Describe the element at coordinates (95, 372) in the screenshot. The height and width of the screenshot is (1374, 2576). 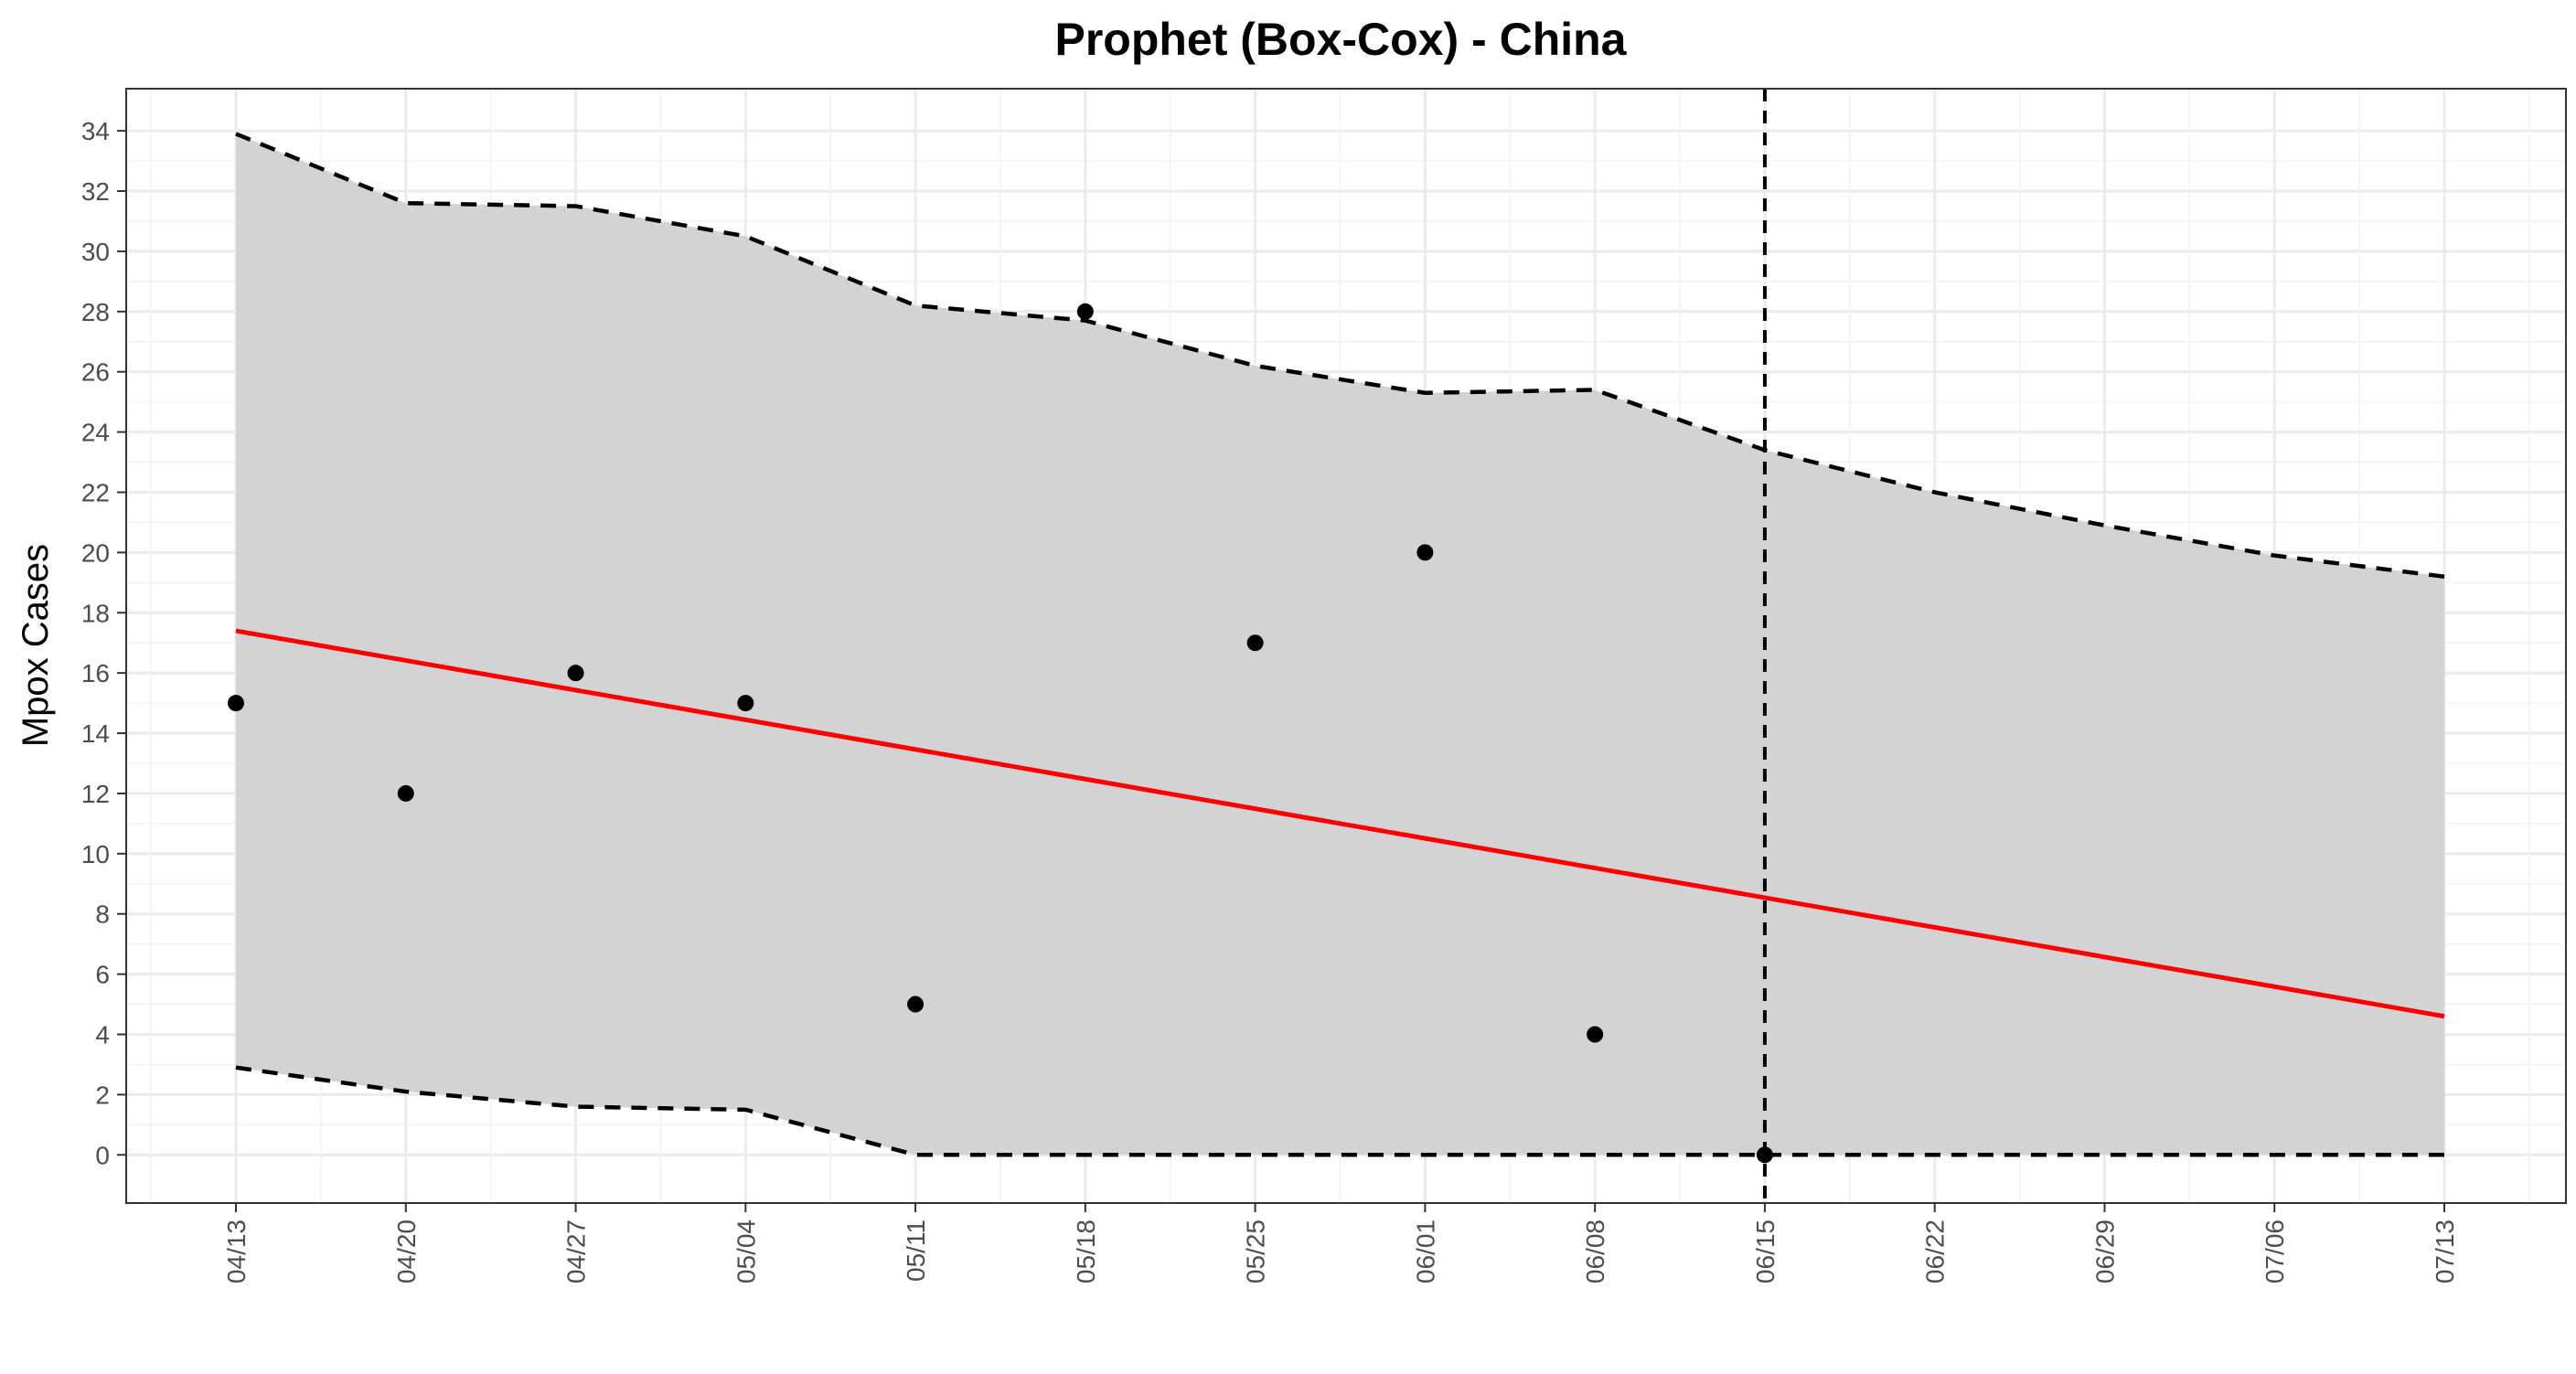
I see `y-tick-label: 26` at that location.